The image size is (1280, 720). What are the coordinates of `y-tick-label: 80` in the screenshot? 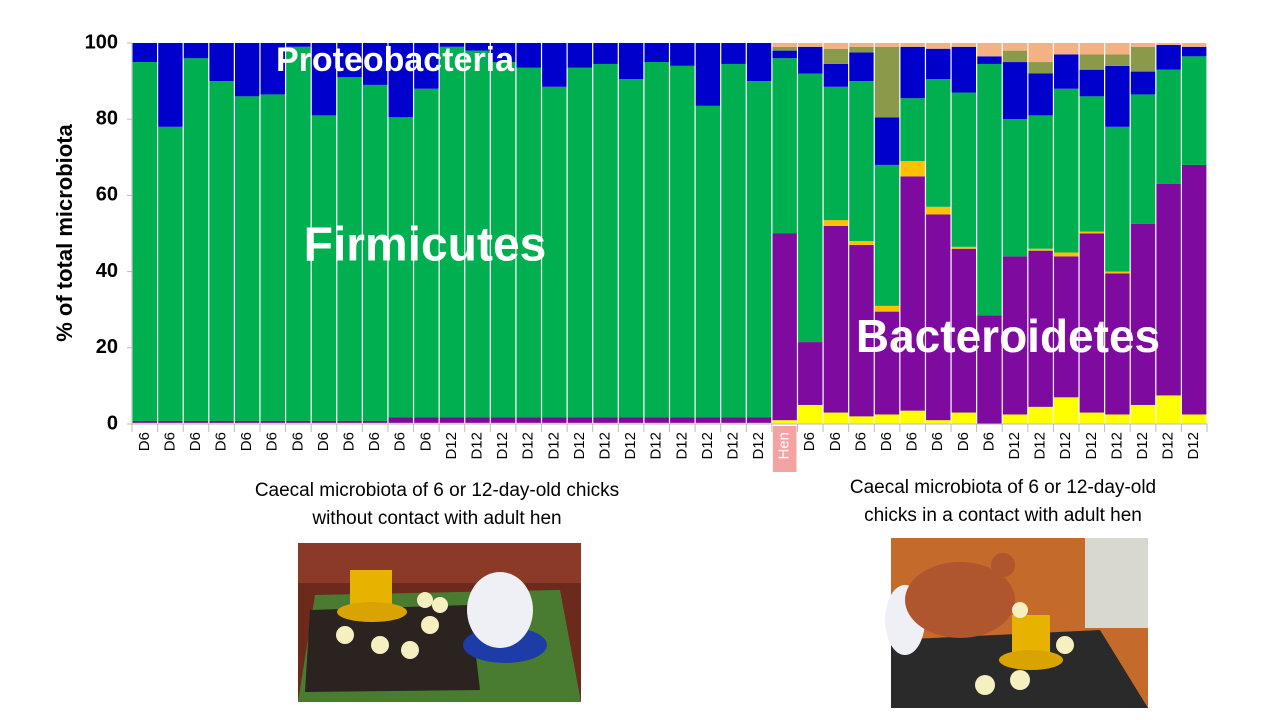 It's located at (107, 118).